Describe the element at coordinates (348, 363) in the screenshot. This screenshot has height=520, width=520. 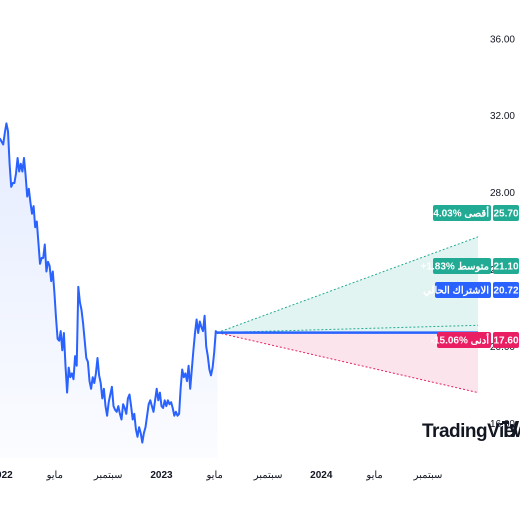
I see `forecast-min-line` at that location.